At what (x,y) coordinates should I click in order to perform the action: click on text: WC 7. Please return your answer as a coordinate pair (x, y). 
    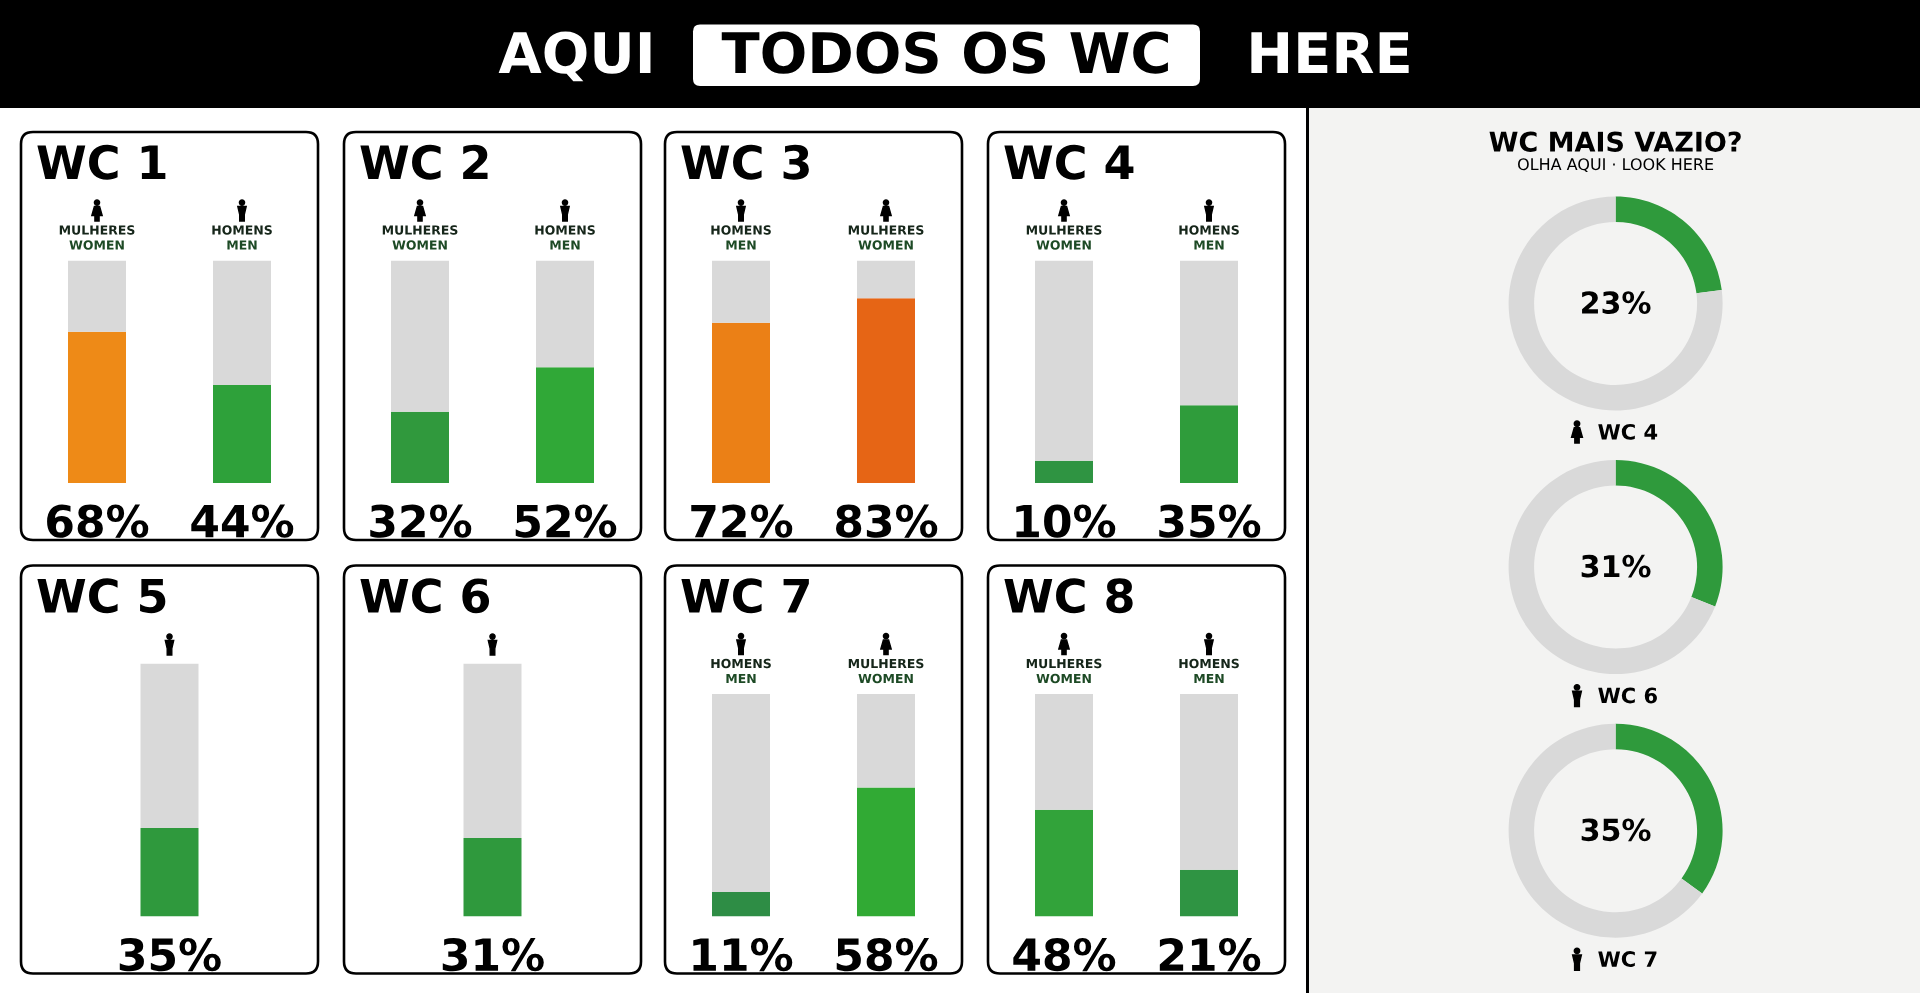
    Looking at the image, I should click on (1627, 959).